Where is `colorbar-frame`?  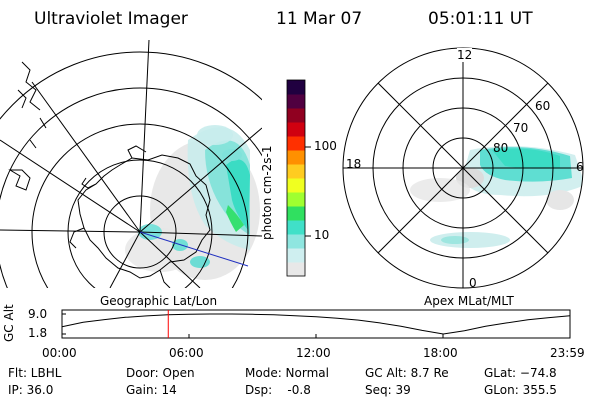 colorbar-frame is located at coordinates (296, 178).